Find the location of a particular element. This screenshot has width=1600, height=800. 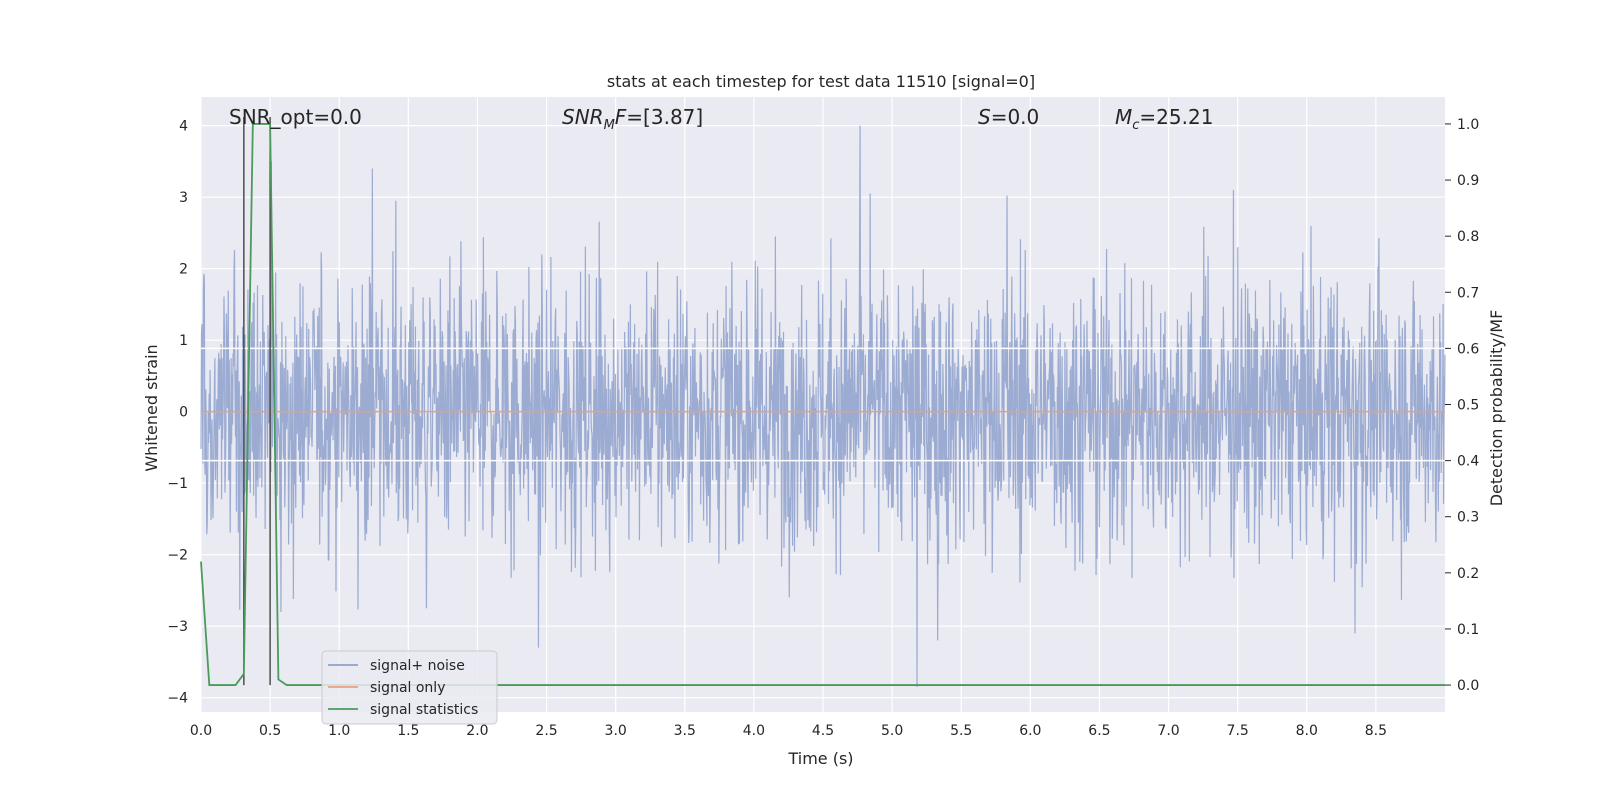

x-tick-label: 7.5 is located at coordinates (1238, 731).